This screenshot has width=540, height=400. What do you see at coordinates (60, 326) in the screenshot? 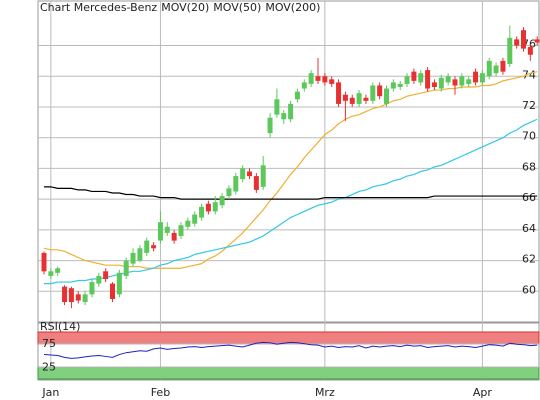
I see `rsi-title: RSI(14)` at bounding box center [60, 326].